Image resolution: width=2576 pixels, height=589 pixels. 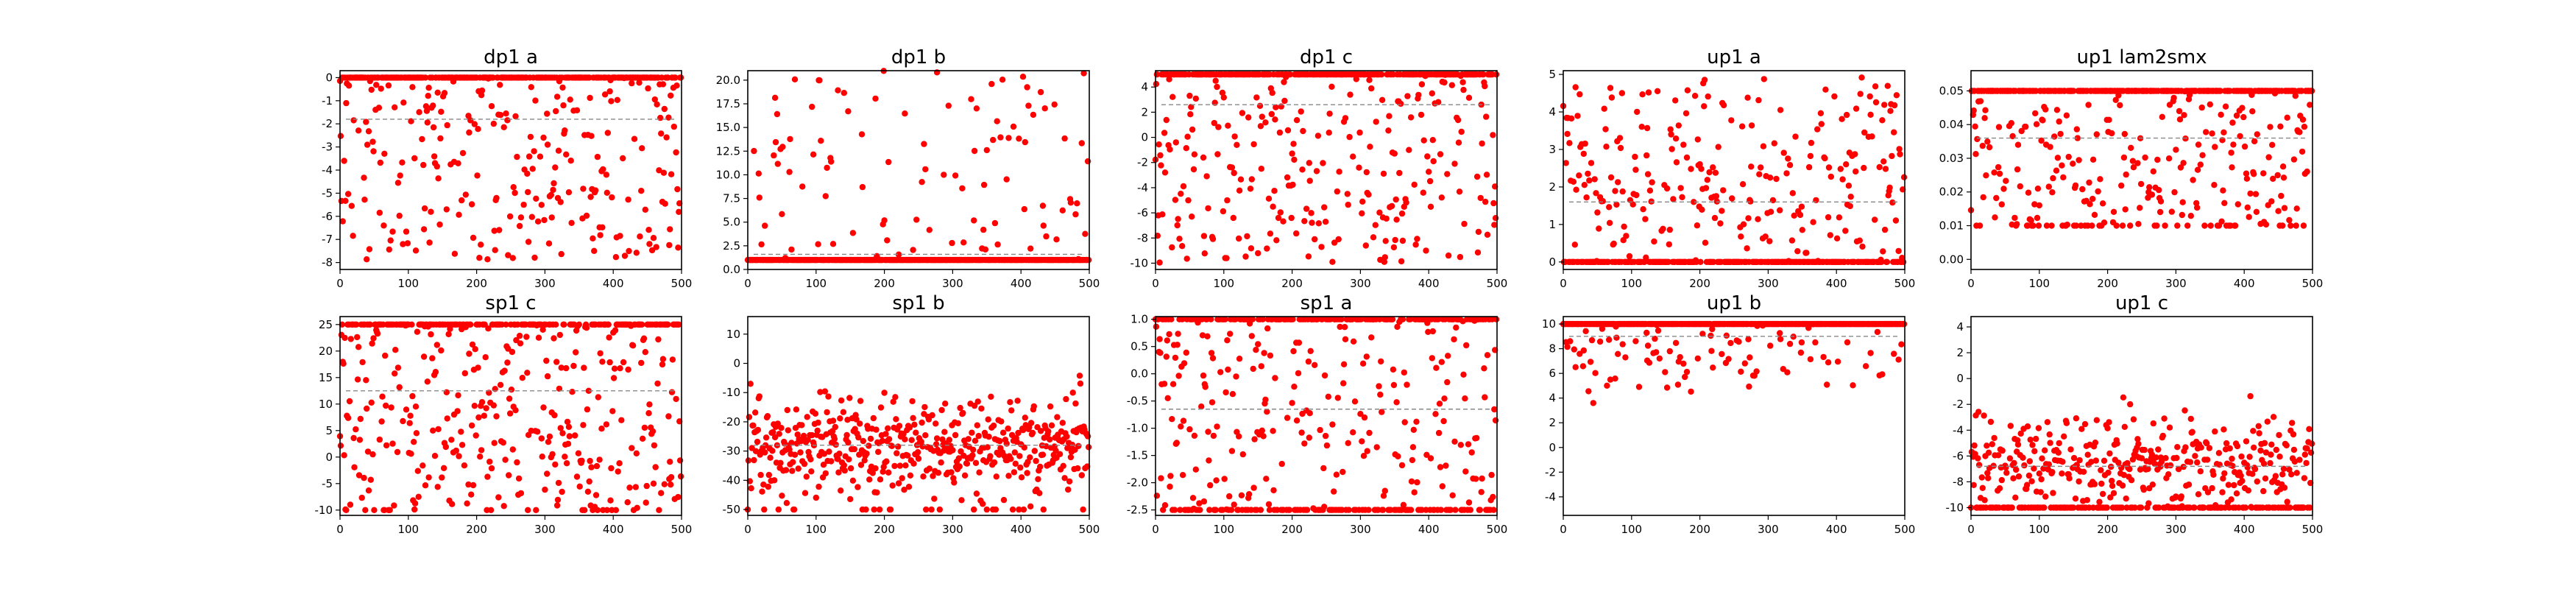 I want to click on x-tick-label: 200, so click(x=1292, y=283).